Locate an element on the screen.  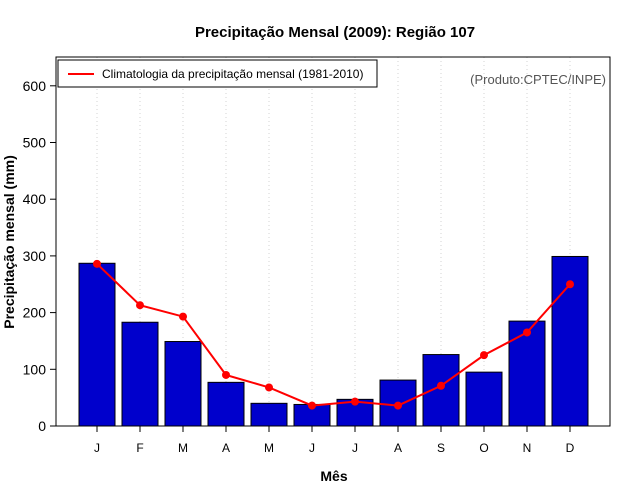
x-tick-label: O is located at coordinates (483, 448).